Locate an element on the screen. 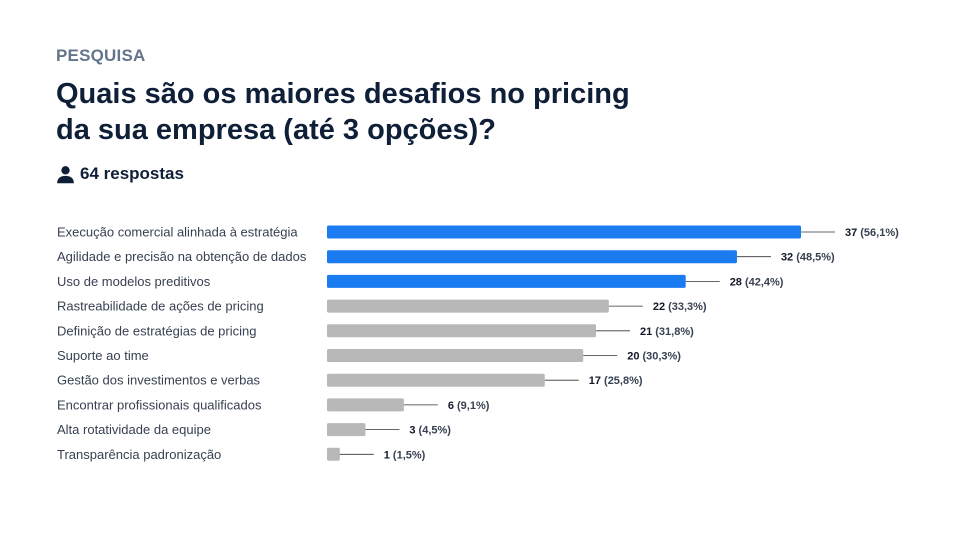 Image resolution: width=960 pixels, height=540 pixels. category-label: Encontrar profissionais qualificados is located at coordinates (159, 404).